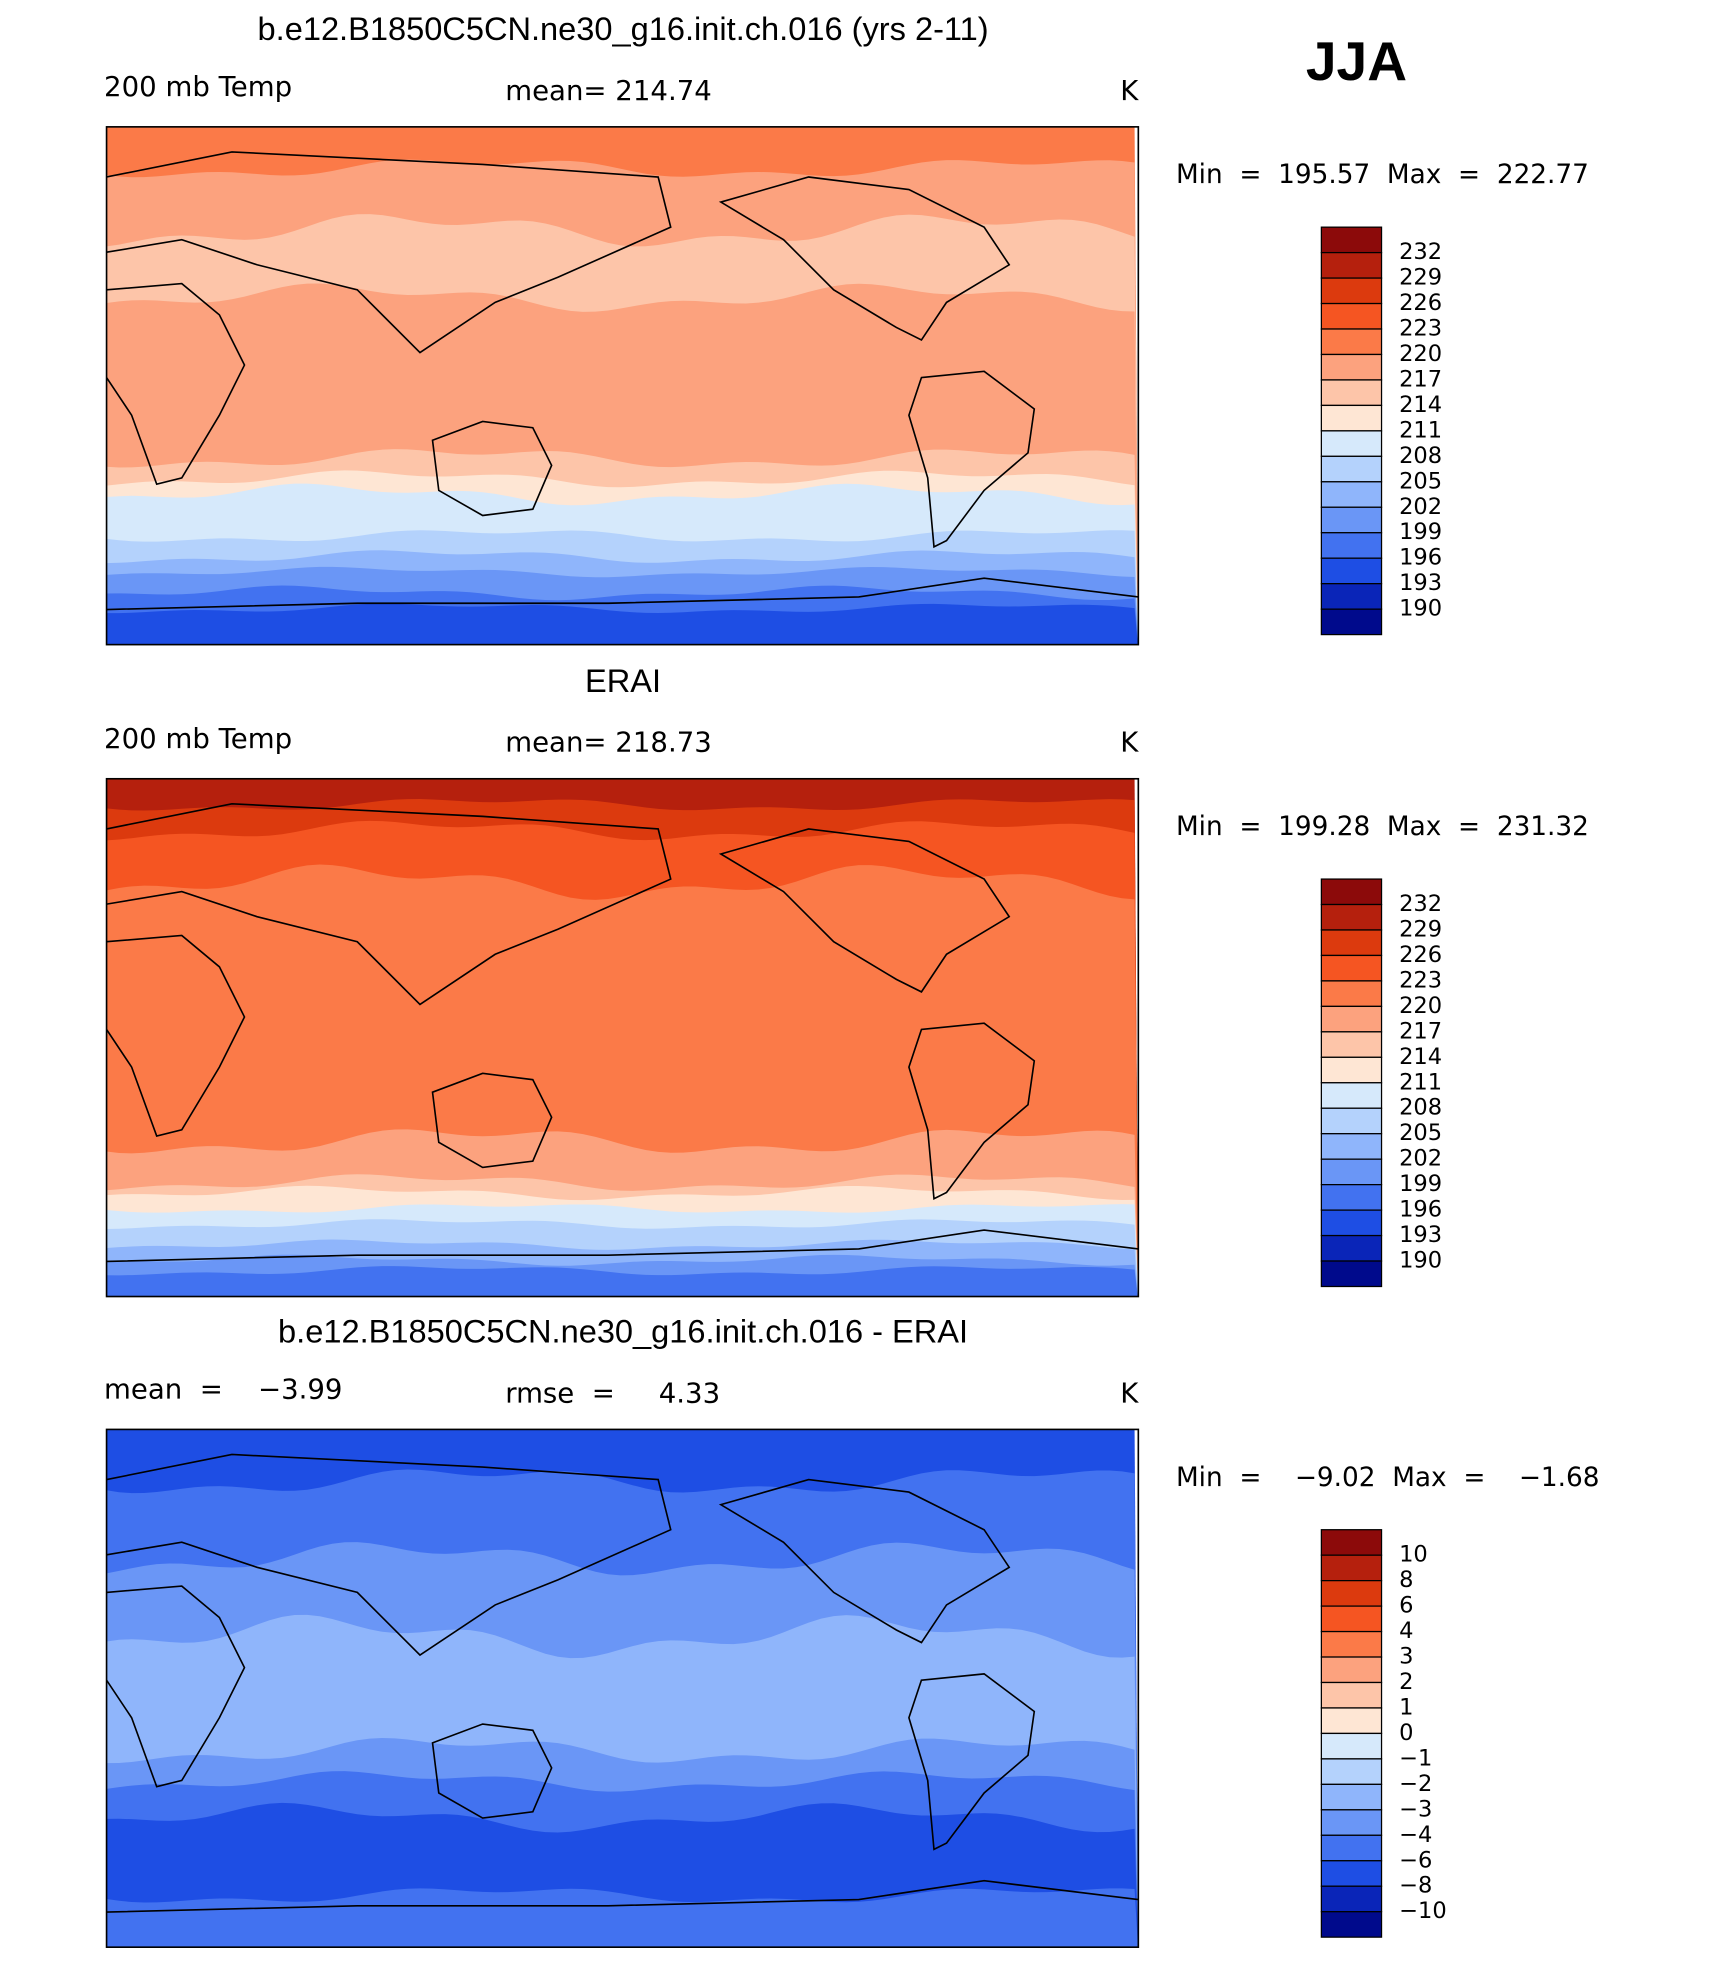 Image resolution: width=1710 pixels, height=1975 pixels. Describe the element at coordinates (1420, 1133) in the screenshot. I see `colorbar-label: 205` at that location.